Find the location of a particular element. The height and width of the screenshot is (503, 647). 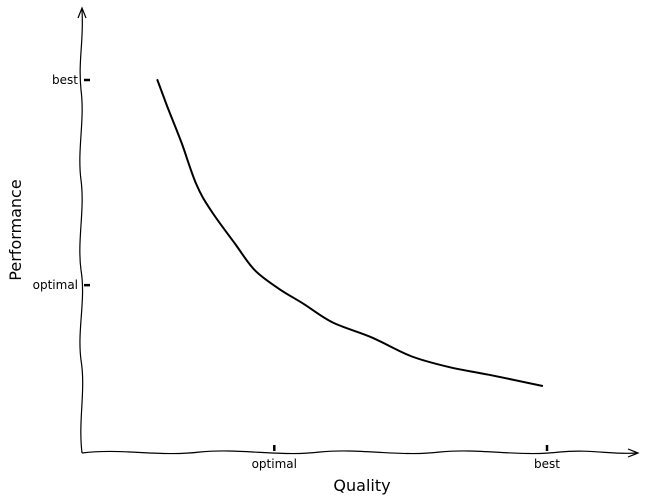

y-tick-label: optimal is located at coordinates (55, 285).